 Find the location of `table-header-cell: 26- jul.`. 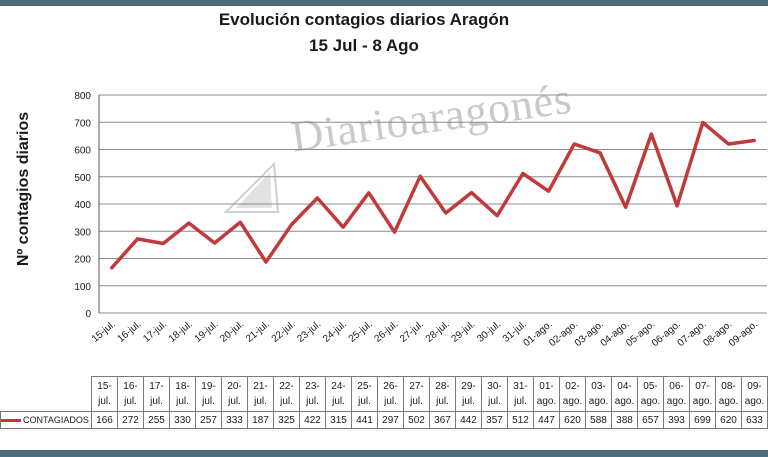

table-header-cell: 26- jul. is located at coordinates (390, 394).